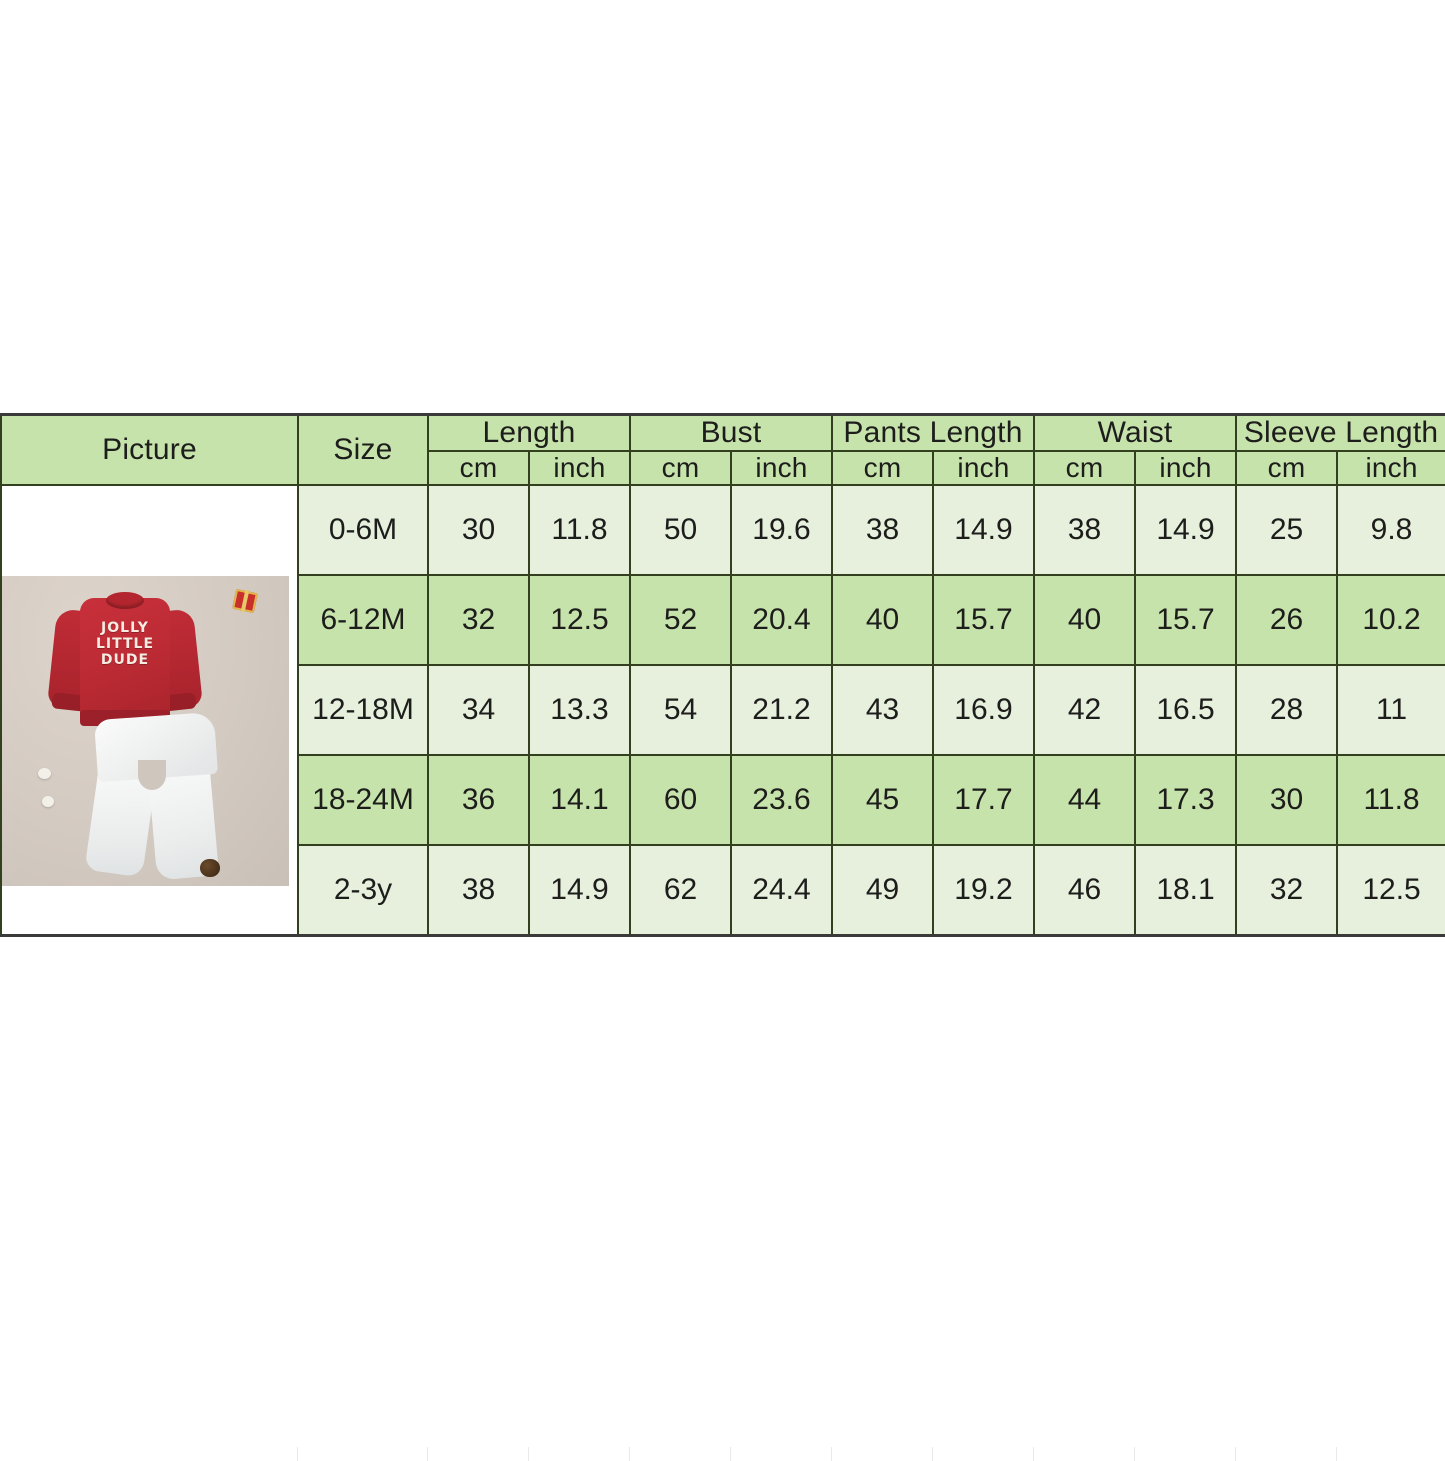 The height and width of the screenshot is (1461, 1445). What do you see at coordinates (245, 601) in the screenshot?
I see `gift-box-prop` at bounding box center [245, 601].